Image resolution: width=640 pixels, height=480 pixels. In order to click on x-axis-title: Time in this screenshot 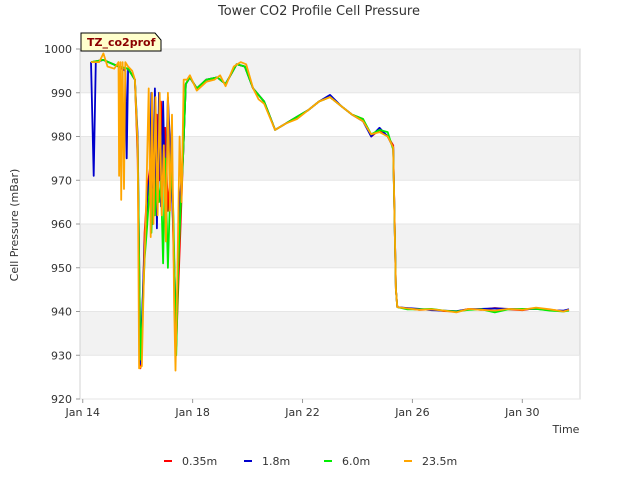, I will do `click(566, 429)`.